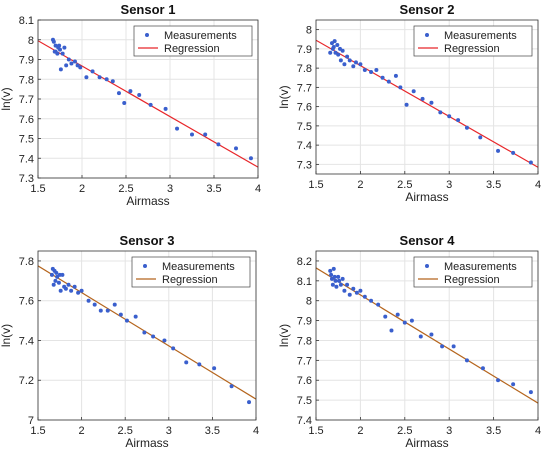  What do you see at coordinates (26, 21) in the screenshot?
I see `y-tick-label: 8.1` at bounding box center [26, 21].